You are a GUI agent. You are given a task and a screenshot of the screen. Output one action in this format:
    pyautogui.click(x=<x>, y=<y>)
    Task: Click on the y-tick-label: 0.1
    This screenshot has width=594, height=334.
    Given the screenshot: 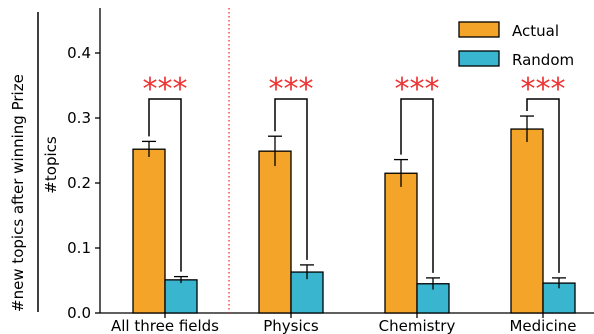 What is the action you would take?
    pyautogui.click(x=79, y=248)
    